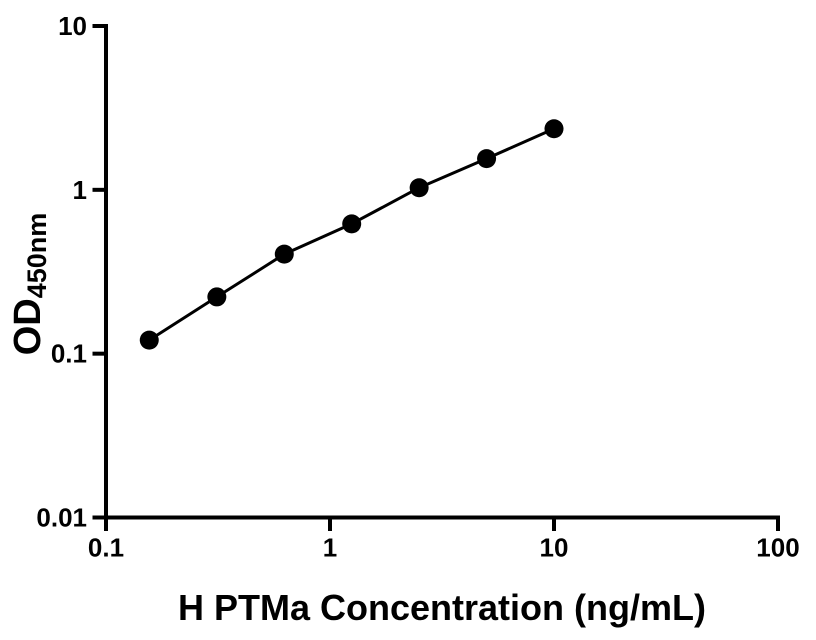 The height and width of the screenshot is (640, 816). Describe the element at coordinates (37, 256) in the screenshot. I see `y-axis-title-subscript: 450nm` at that location.